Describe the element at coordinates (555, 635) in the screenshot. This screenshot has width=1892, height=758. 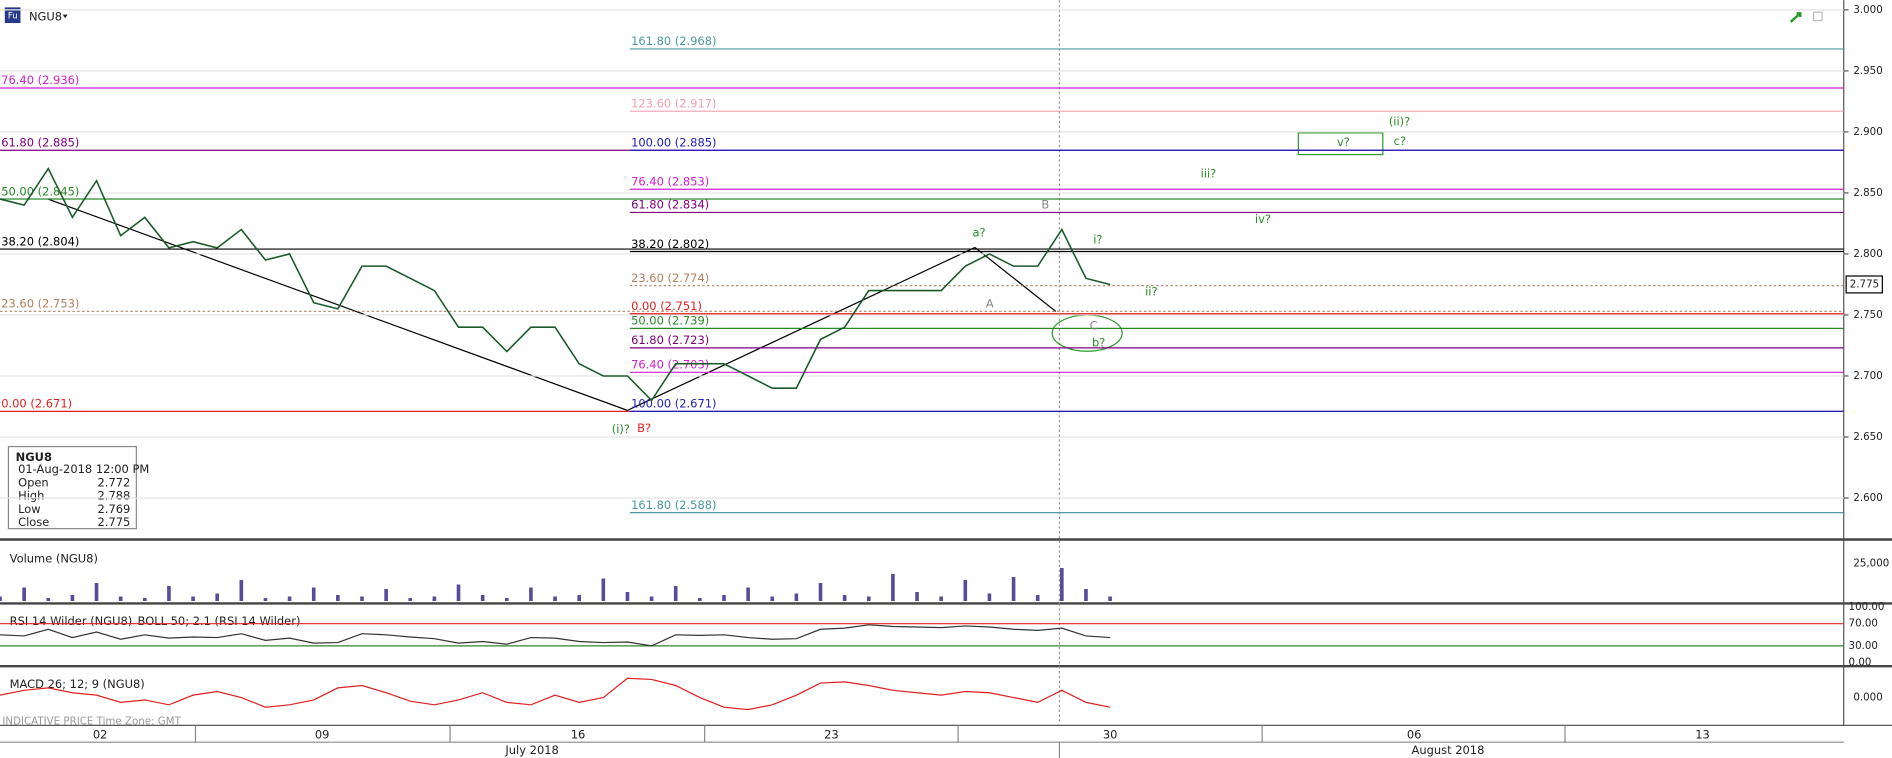
I see `rsi-line` at that location.